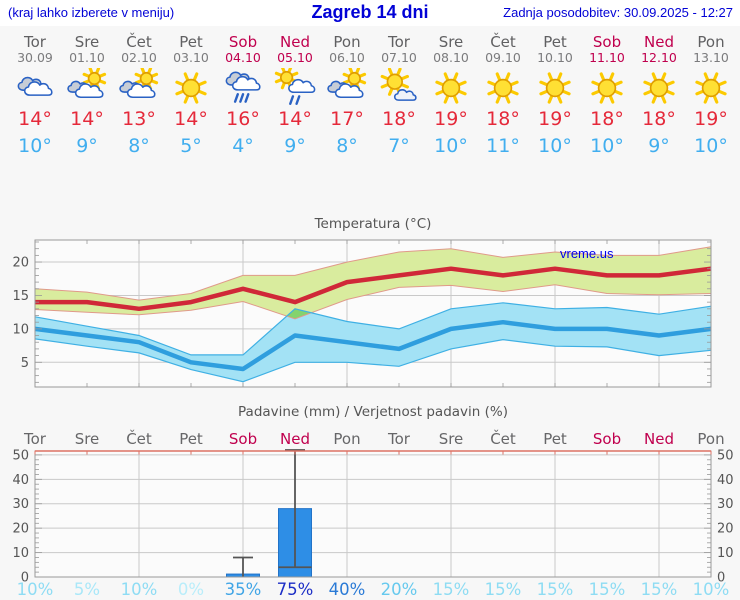 Image resolution: width=740 pixels, height=600 pixels. I want to click on temp-chart-title: Temperatura (°C), so click(373, 224).